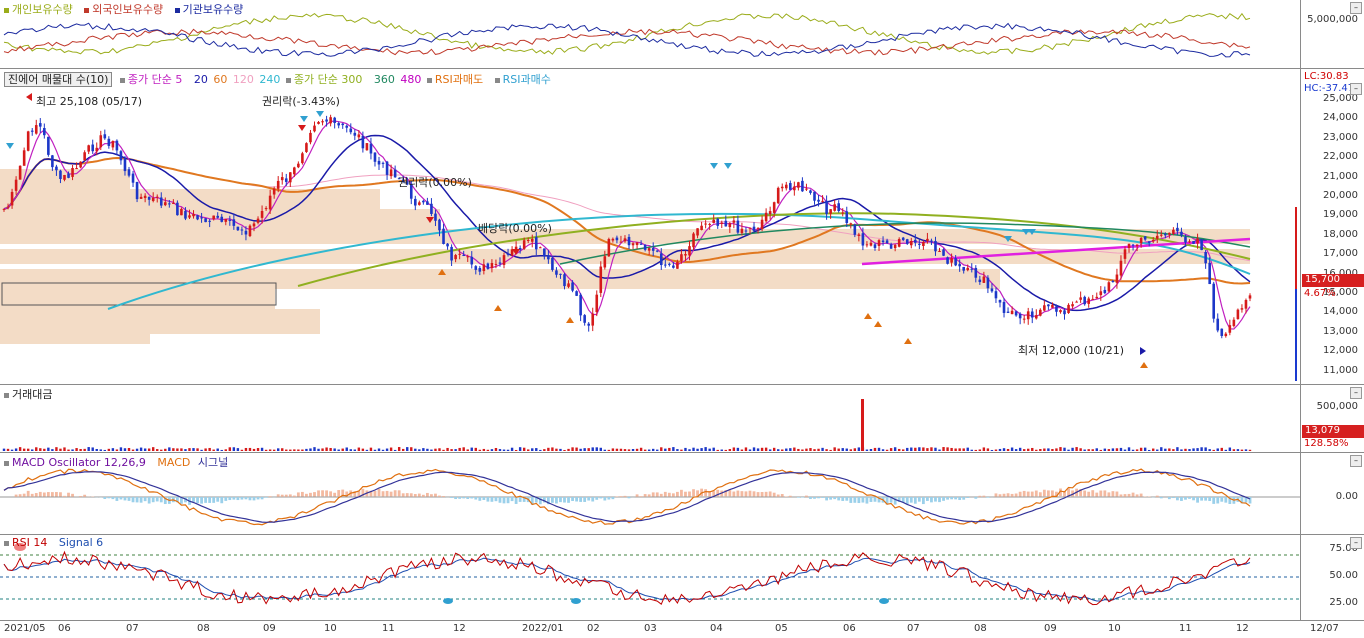 The image size is (1364, 638). I want to click on overbought-arrow-icon, so click(10, 146).